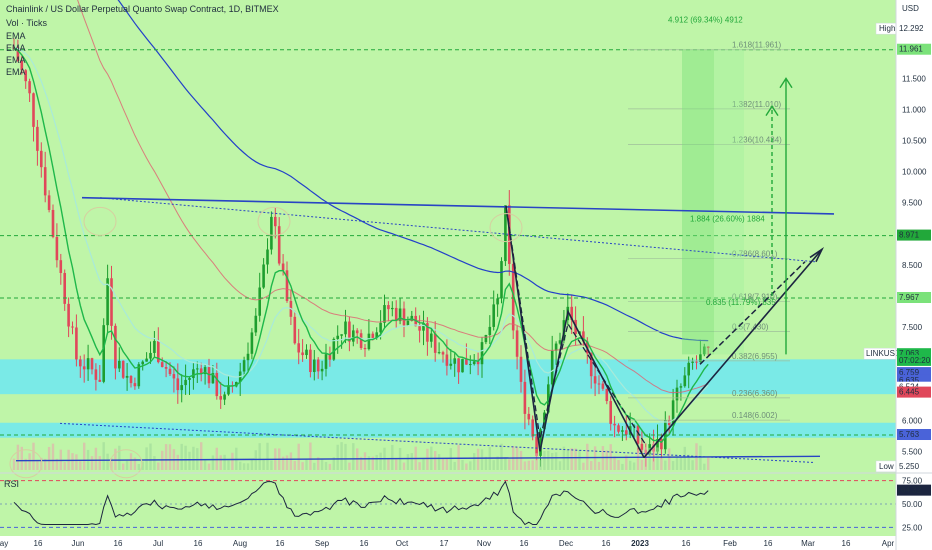 The image size is (932, 550). Describe the element at coordinates (12, 484) in the screenshot. I see `rsi-label: RSI` at that location.